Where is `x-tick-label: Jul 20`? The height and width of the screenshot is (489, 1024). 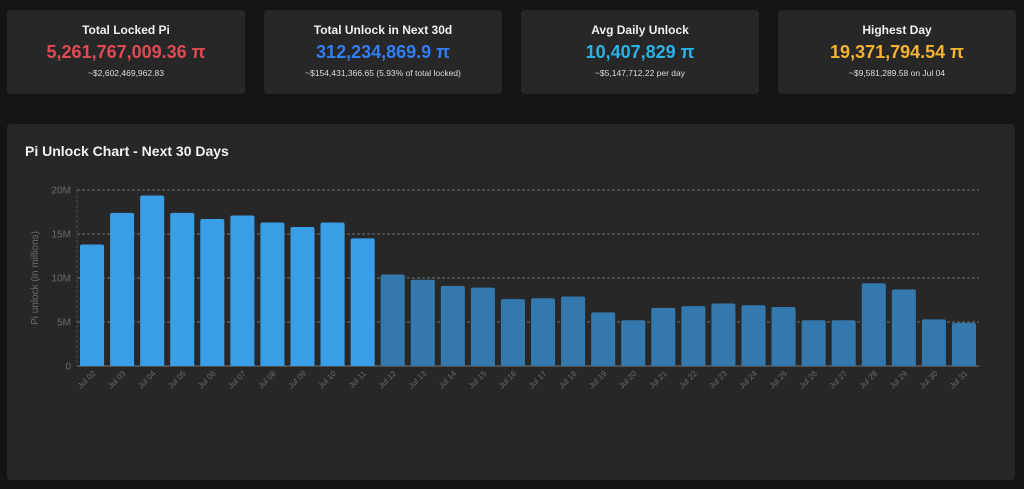
x-tick-label: Jul 20 is located at coordinates (628, 380).